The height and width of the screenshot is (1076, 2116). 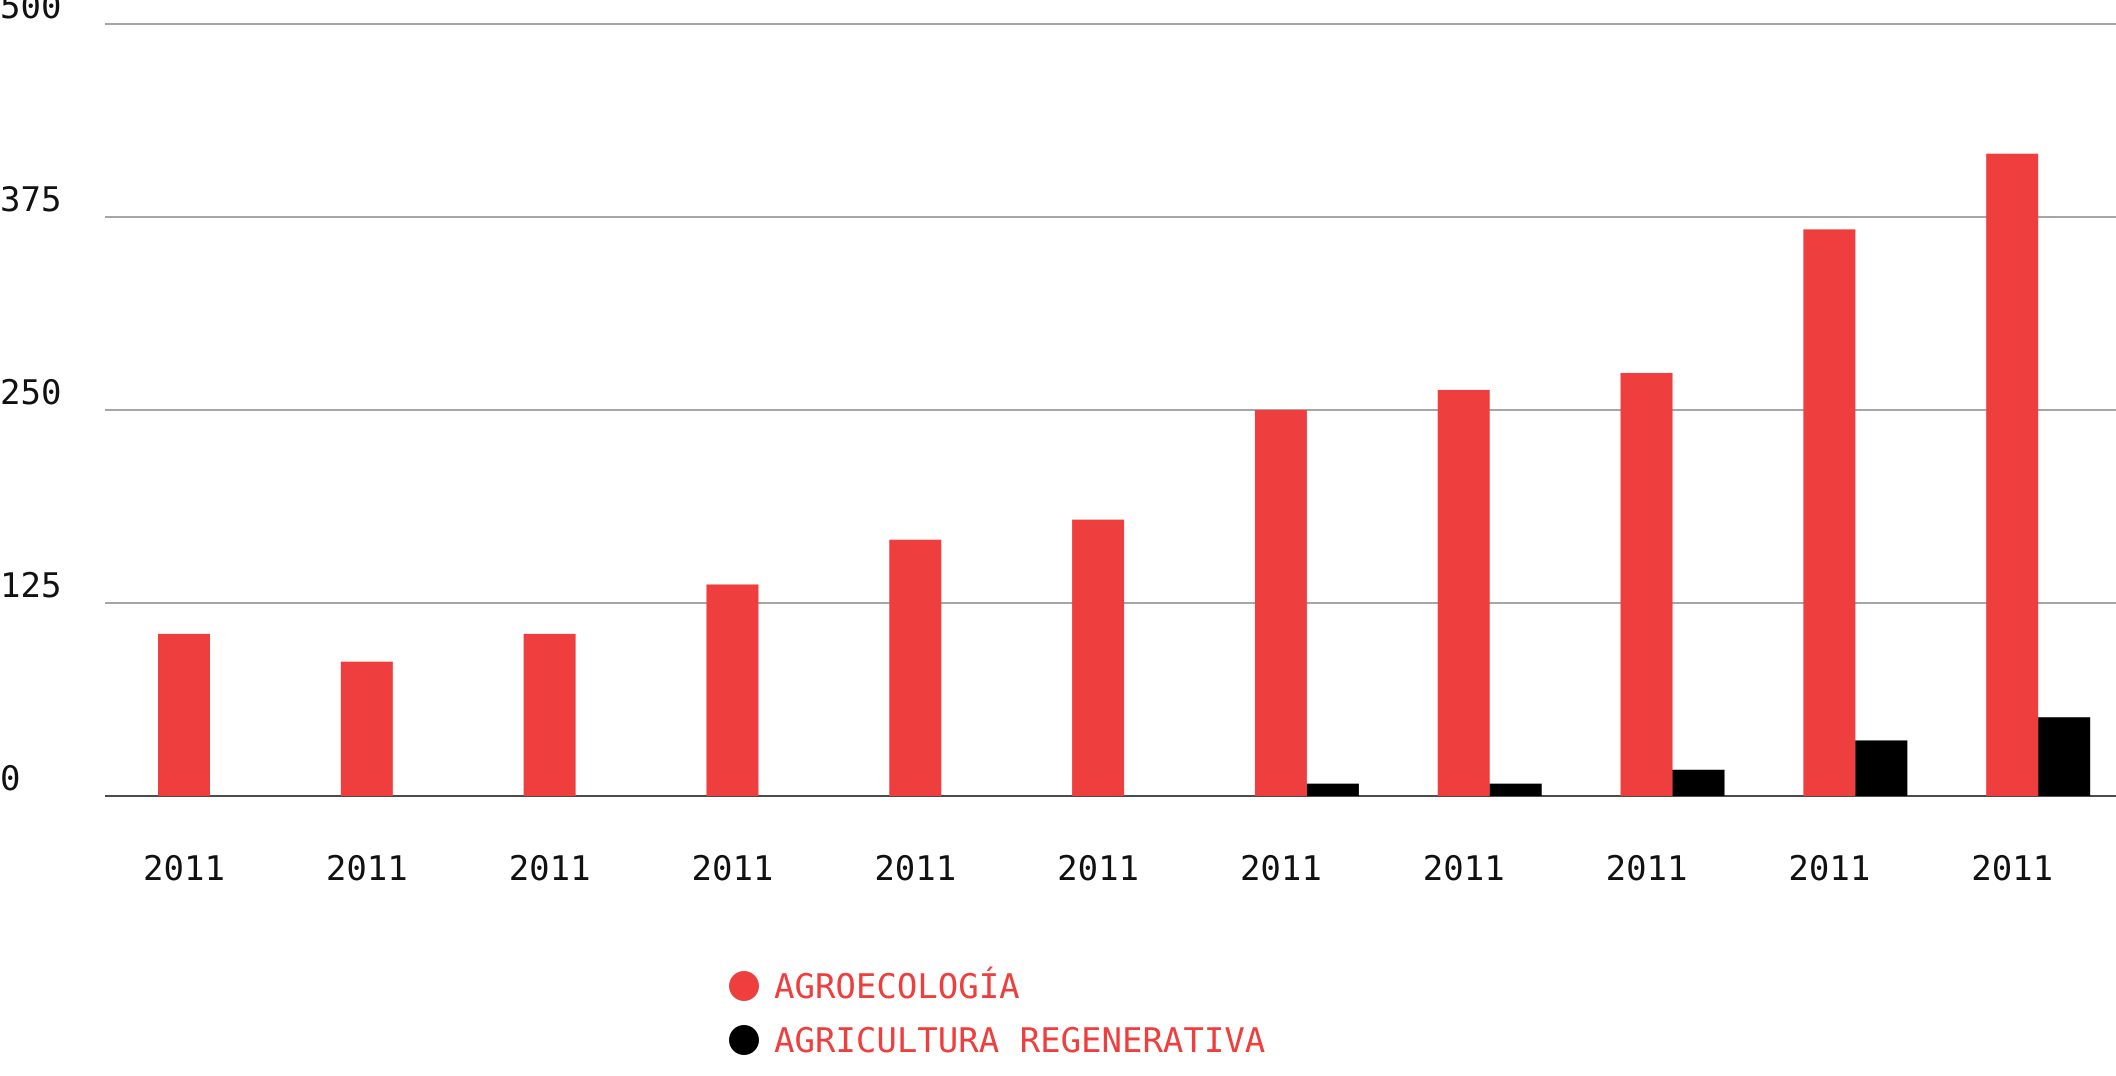 What do you see at coordinates (1019, 1041) in the screenshot?
I see `legend-label: AGRICULTURA REGENERATIVA` at bounding box center [1019, 1041].